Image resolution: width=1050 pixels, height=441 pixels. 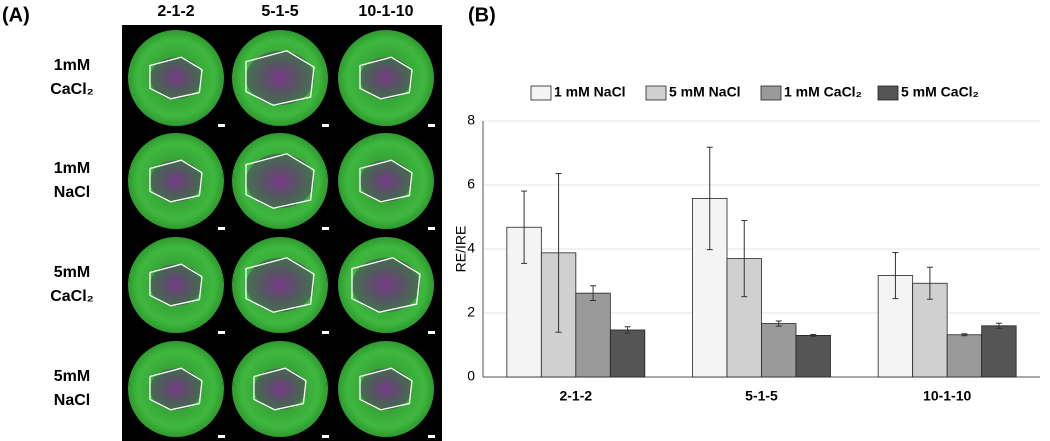 What do you see at coordinates (471, 120) in the screenshot?
I see `y-tick-label: 8` at bounding box center [471, 120].